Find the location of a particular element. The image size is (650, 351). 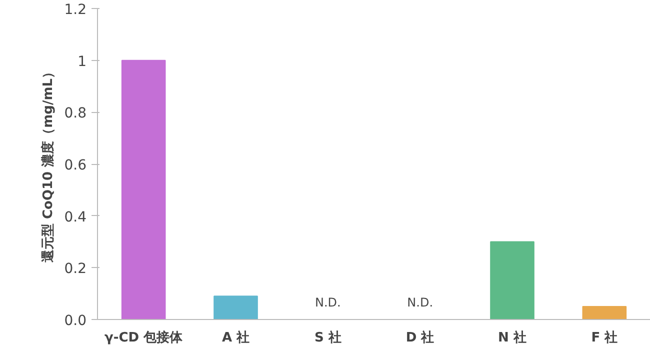

y-tick-label: 0.2 is located at coordinates (75, 269).